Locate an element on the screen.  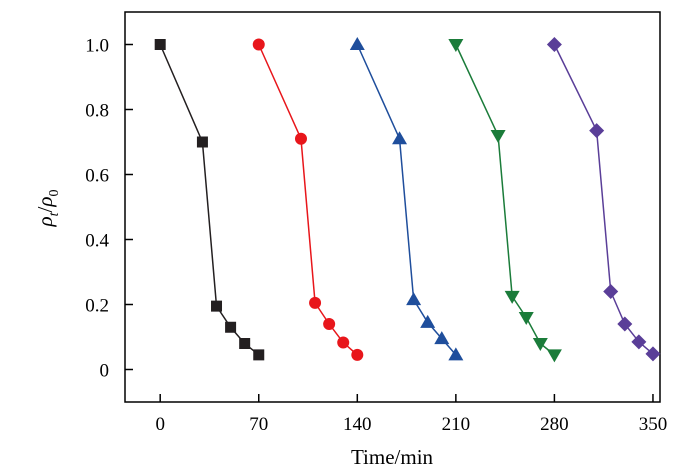
x-tick-label: 0 is located at coordinates (160, 424).